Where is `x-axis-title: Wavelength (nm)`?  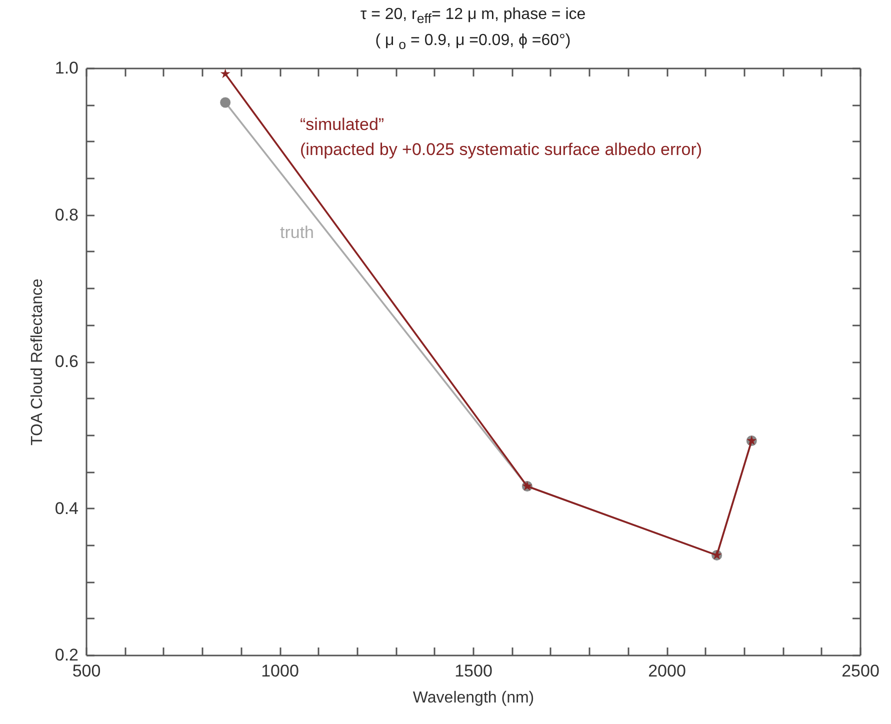
x-axis-title: Wavelength (nm) is located at coordinates (473, 698).